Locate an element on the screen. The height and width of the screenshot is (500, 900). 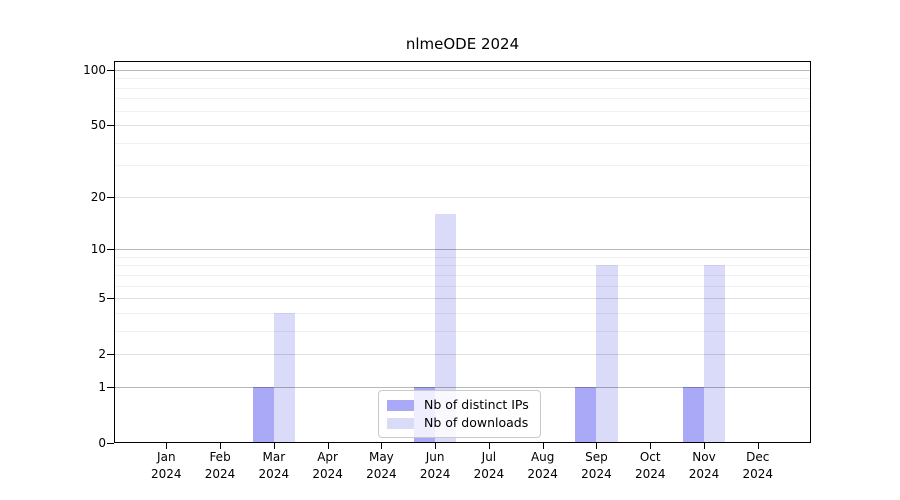
x-tick-label: Jul 2024 is located at coordinates (489, 465).